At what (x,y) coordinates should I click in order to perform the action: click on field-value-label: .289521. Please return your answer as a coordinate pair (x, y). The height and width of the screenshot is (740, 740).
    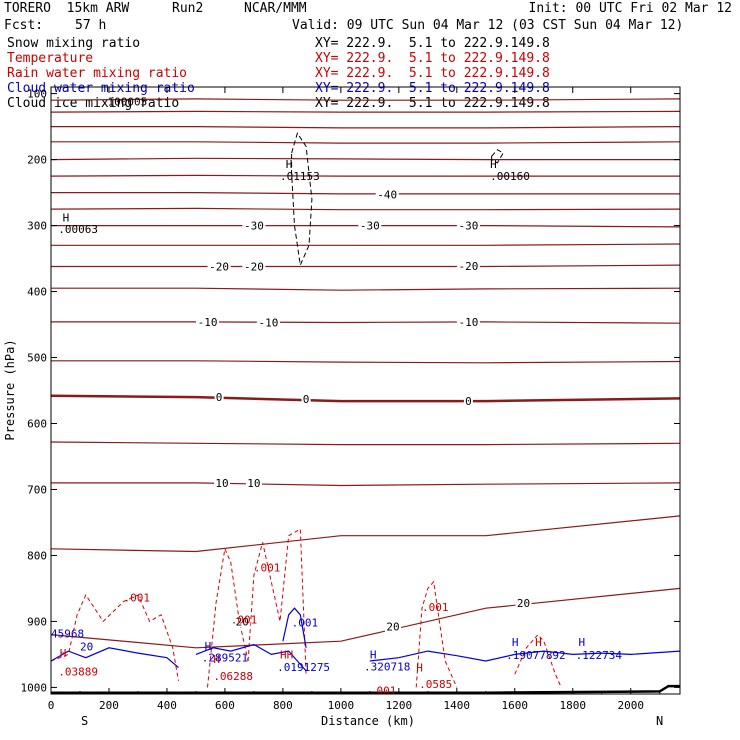
    Looking at the image, I should click on (225, 658).